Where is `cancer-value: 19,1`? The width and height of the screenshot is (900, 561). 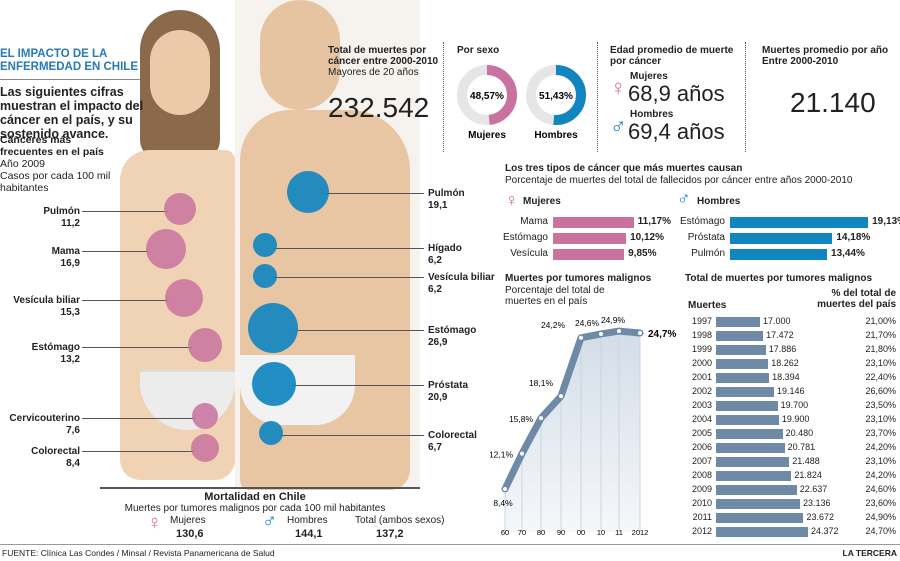 cancer-value: 19,1 is located at coordinates (438, 205).